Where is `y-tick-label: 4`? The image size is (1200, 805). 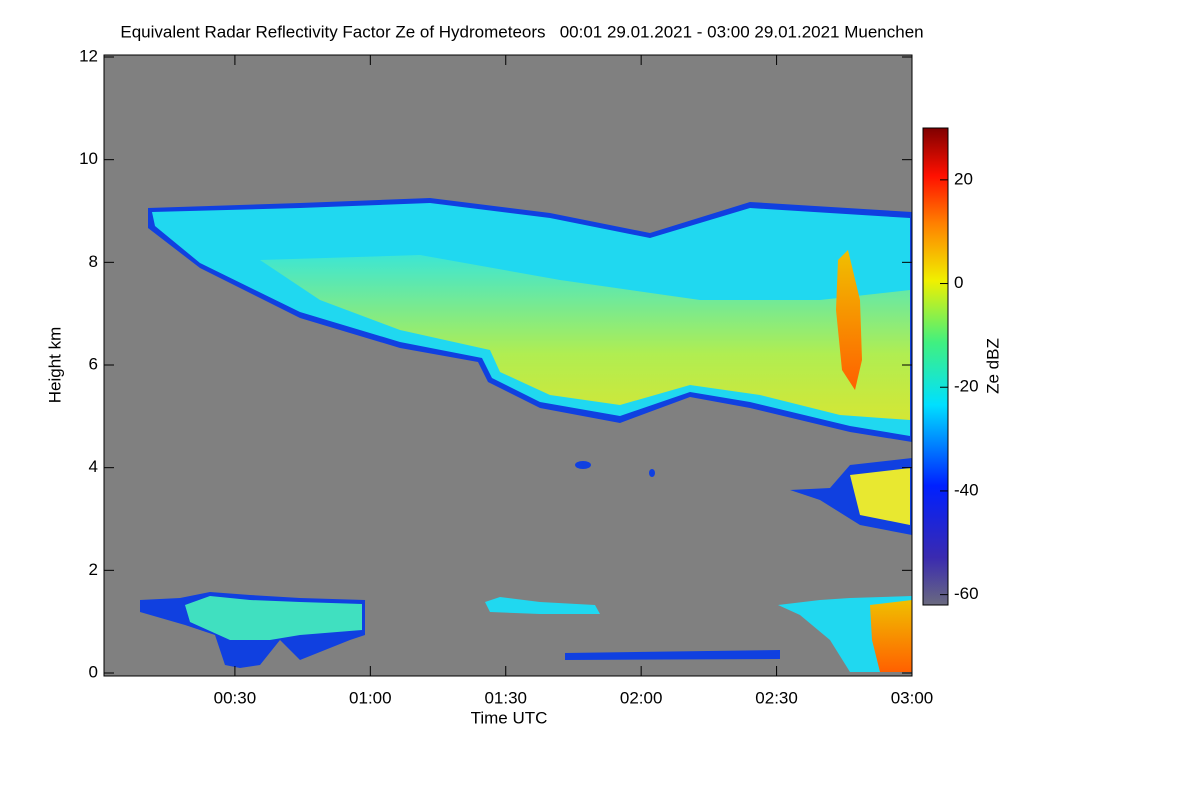 y-tick-label: 4 is located at coordinates (93, 466).